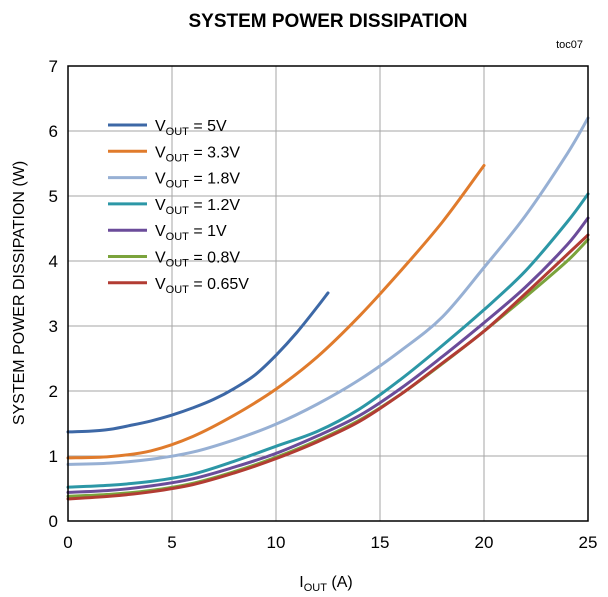 This screenshot has height=597, width=608. What do you see at coordinates (330, 542) in the screenshot?
I see `x-tick-labels: 0 5 10 15 20 25` at bounding box center [330, 542].